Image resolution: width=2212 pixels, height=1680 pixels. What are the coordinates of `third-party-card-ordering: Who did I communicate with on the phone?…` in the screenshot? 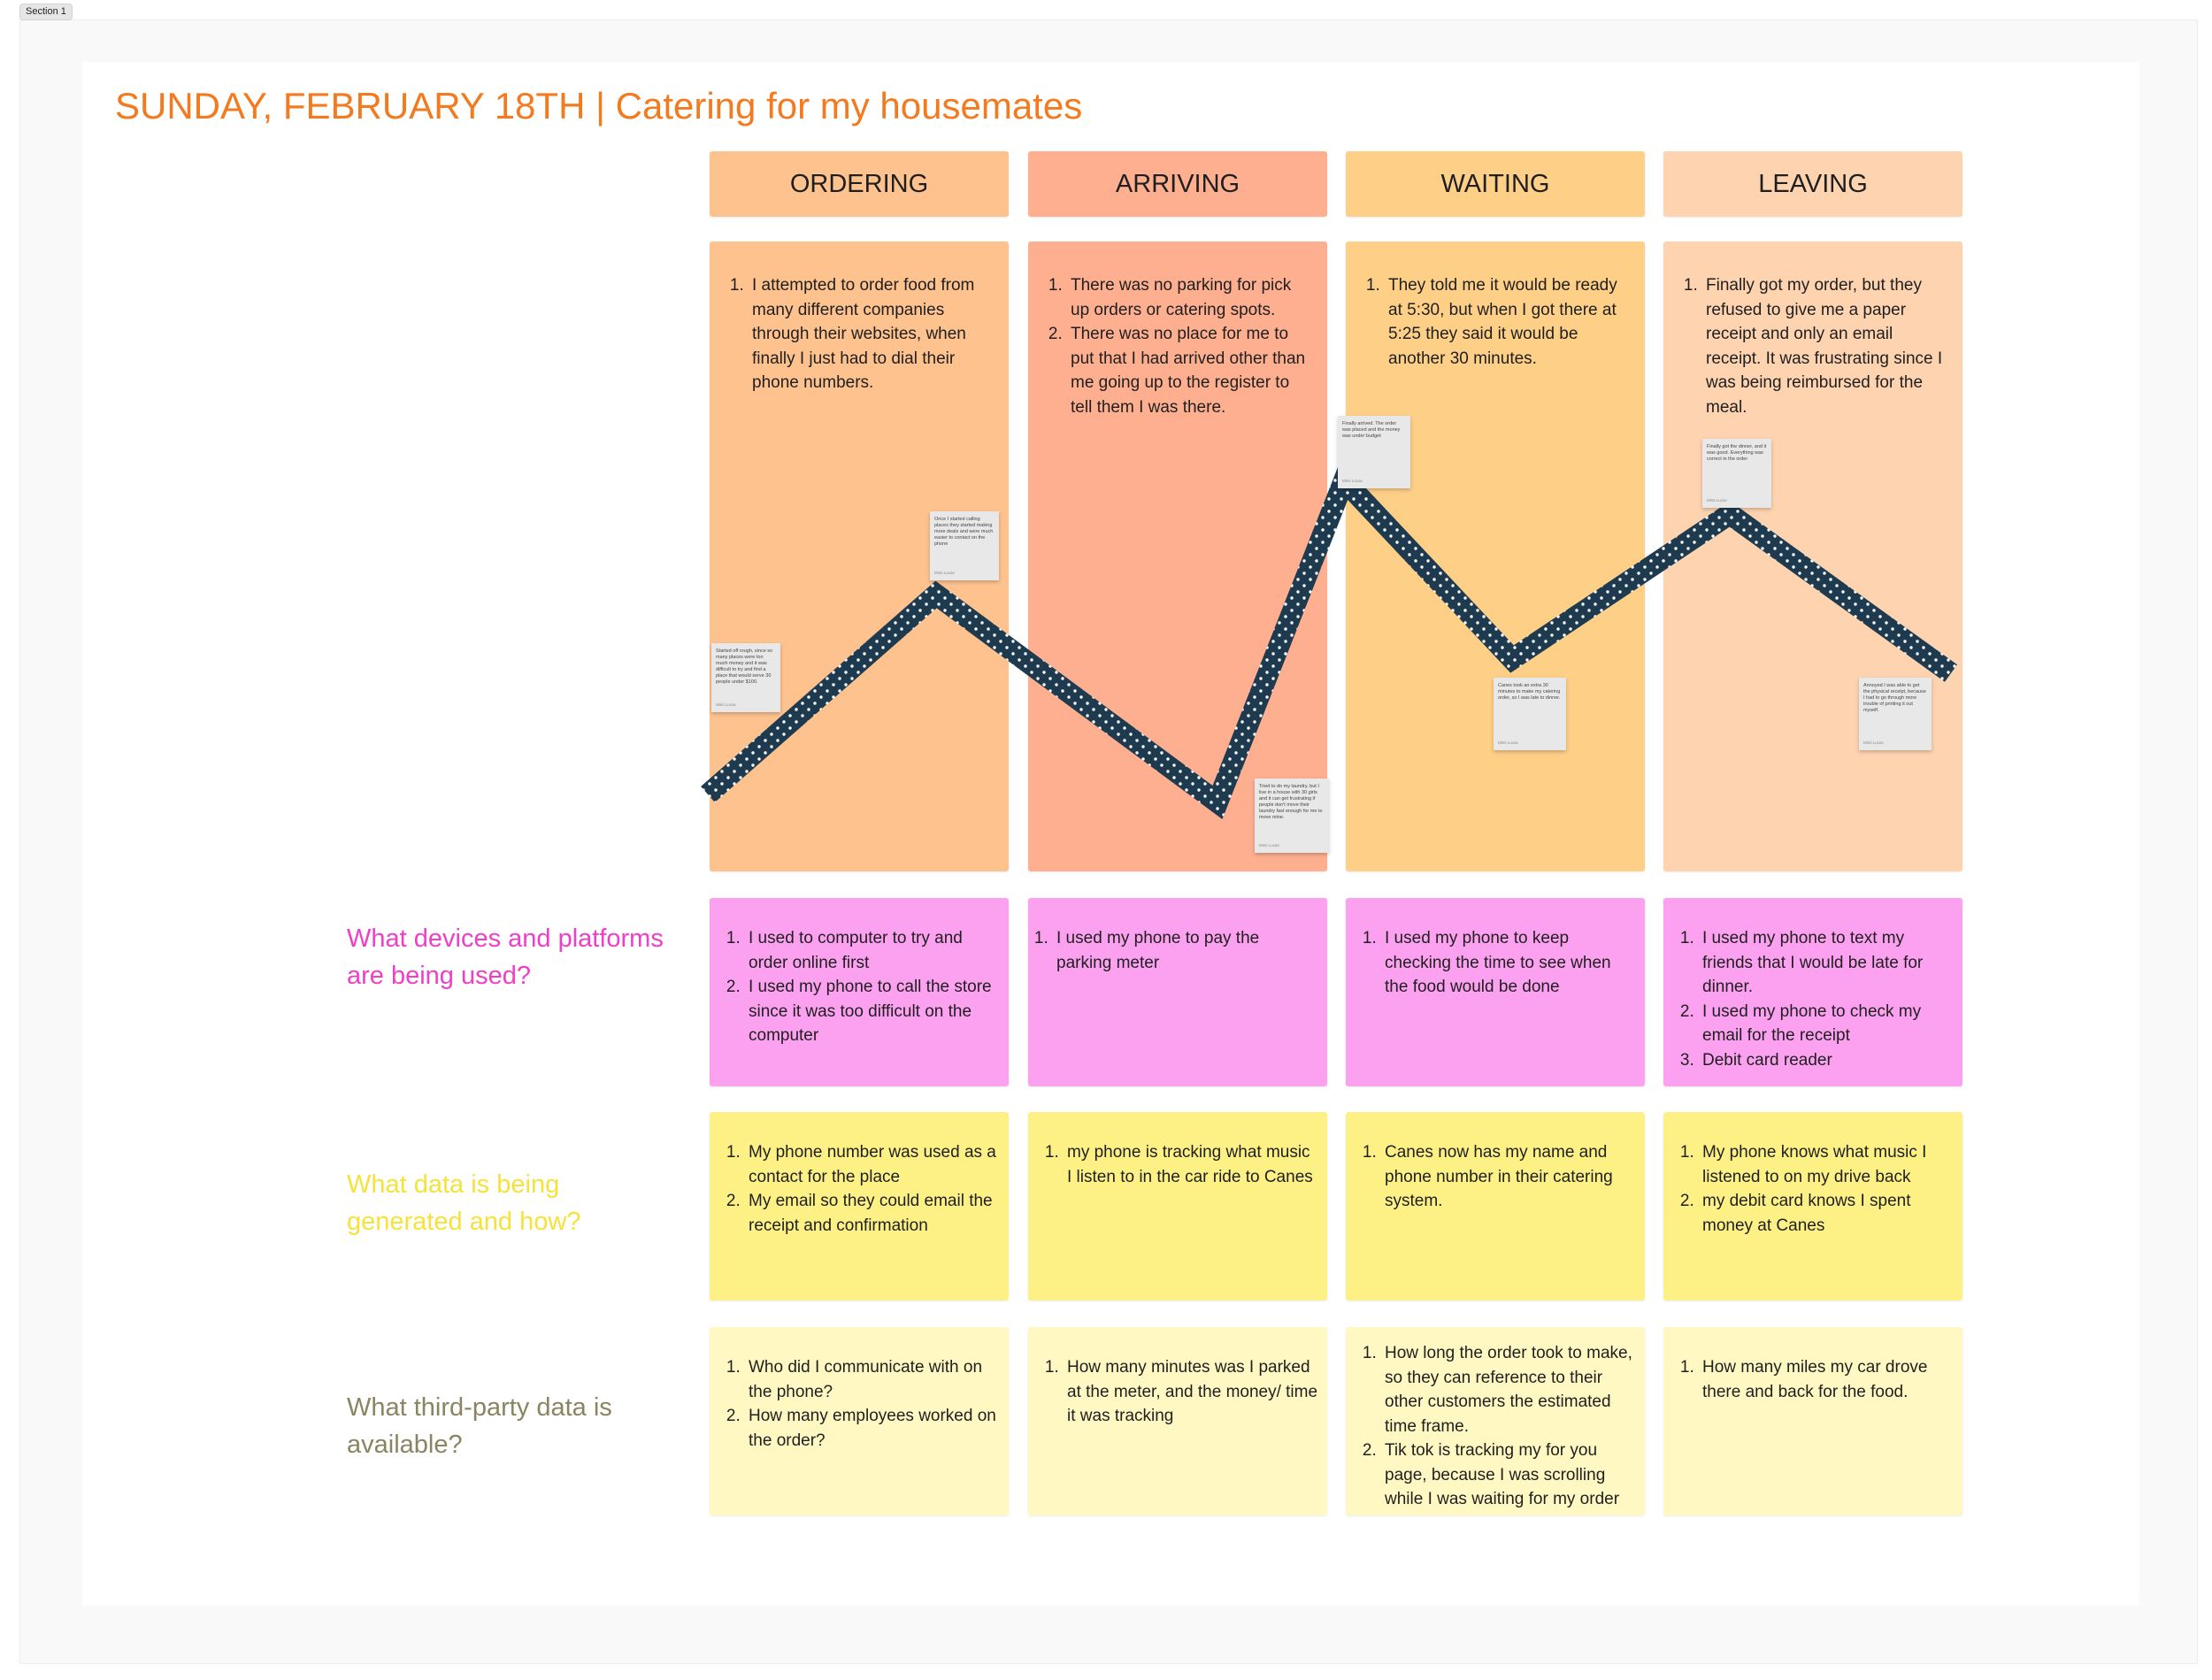 It's located at (860, 1421).